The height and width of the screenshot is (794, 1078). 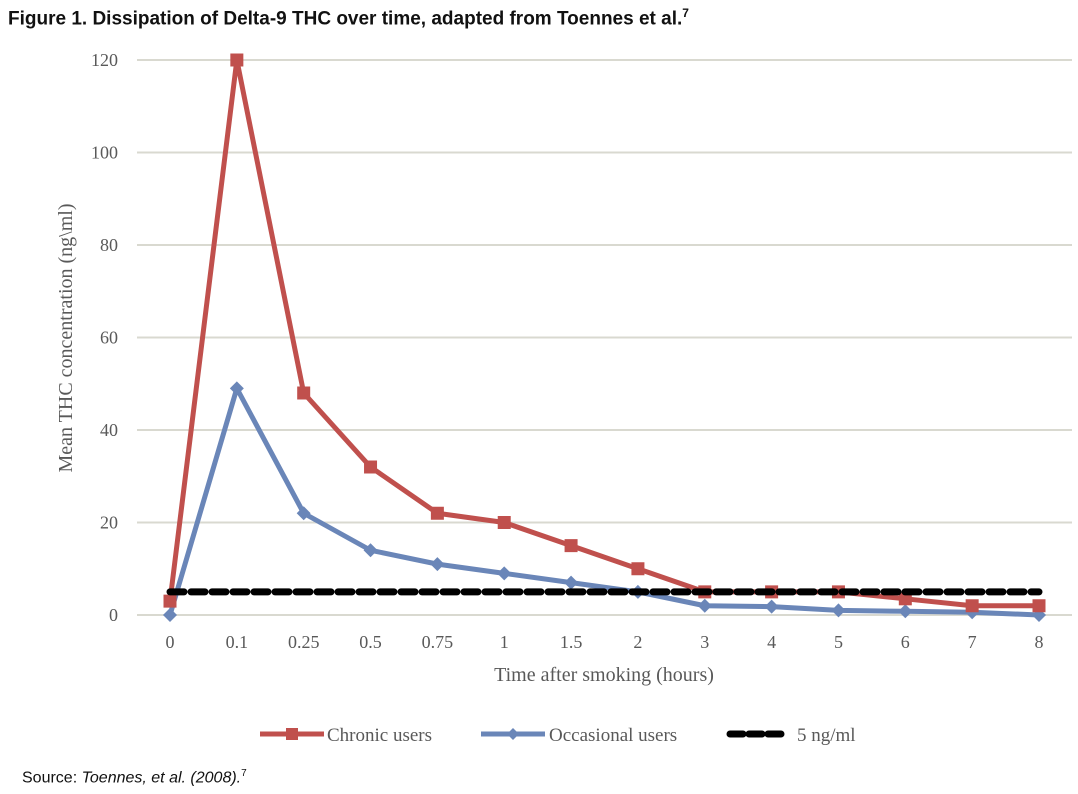 What do you see at coordinates (104, 60) in the screenshot?
I see `y-tick-label: 120` at bounding box center [104, 60].